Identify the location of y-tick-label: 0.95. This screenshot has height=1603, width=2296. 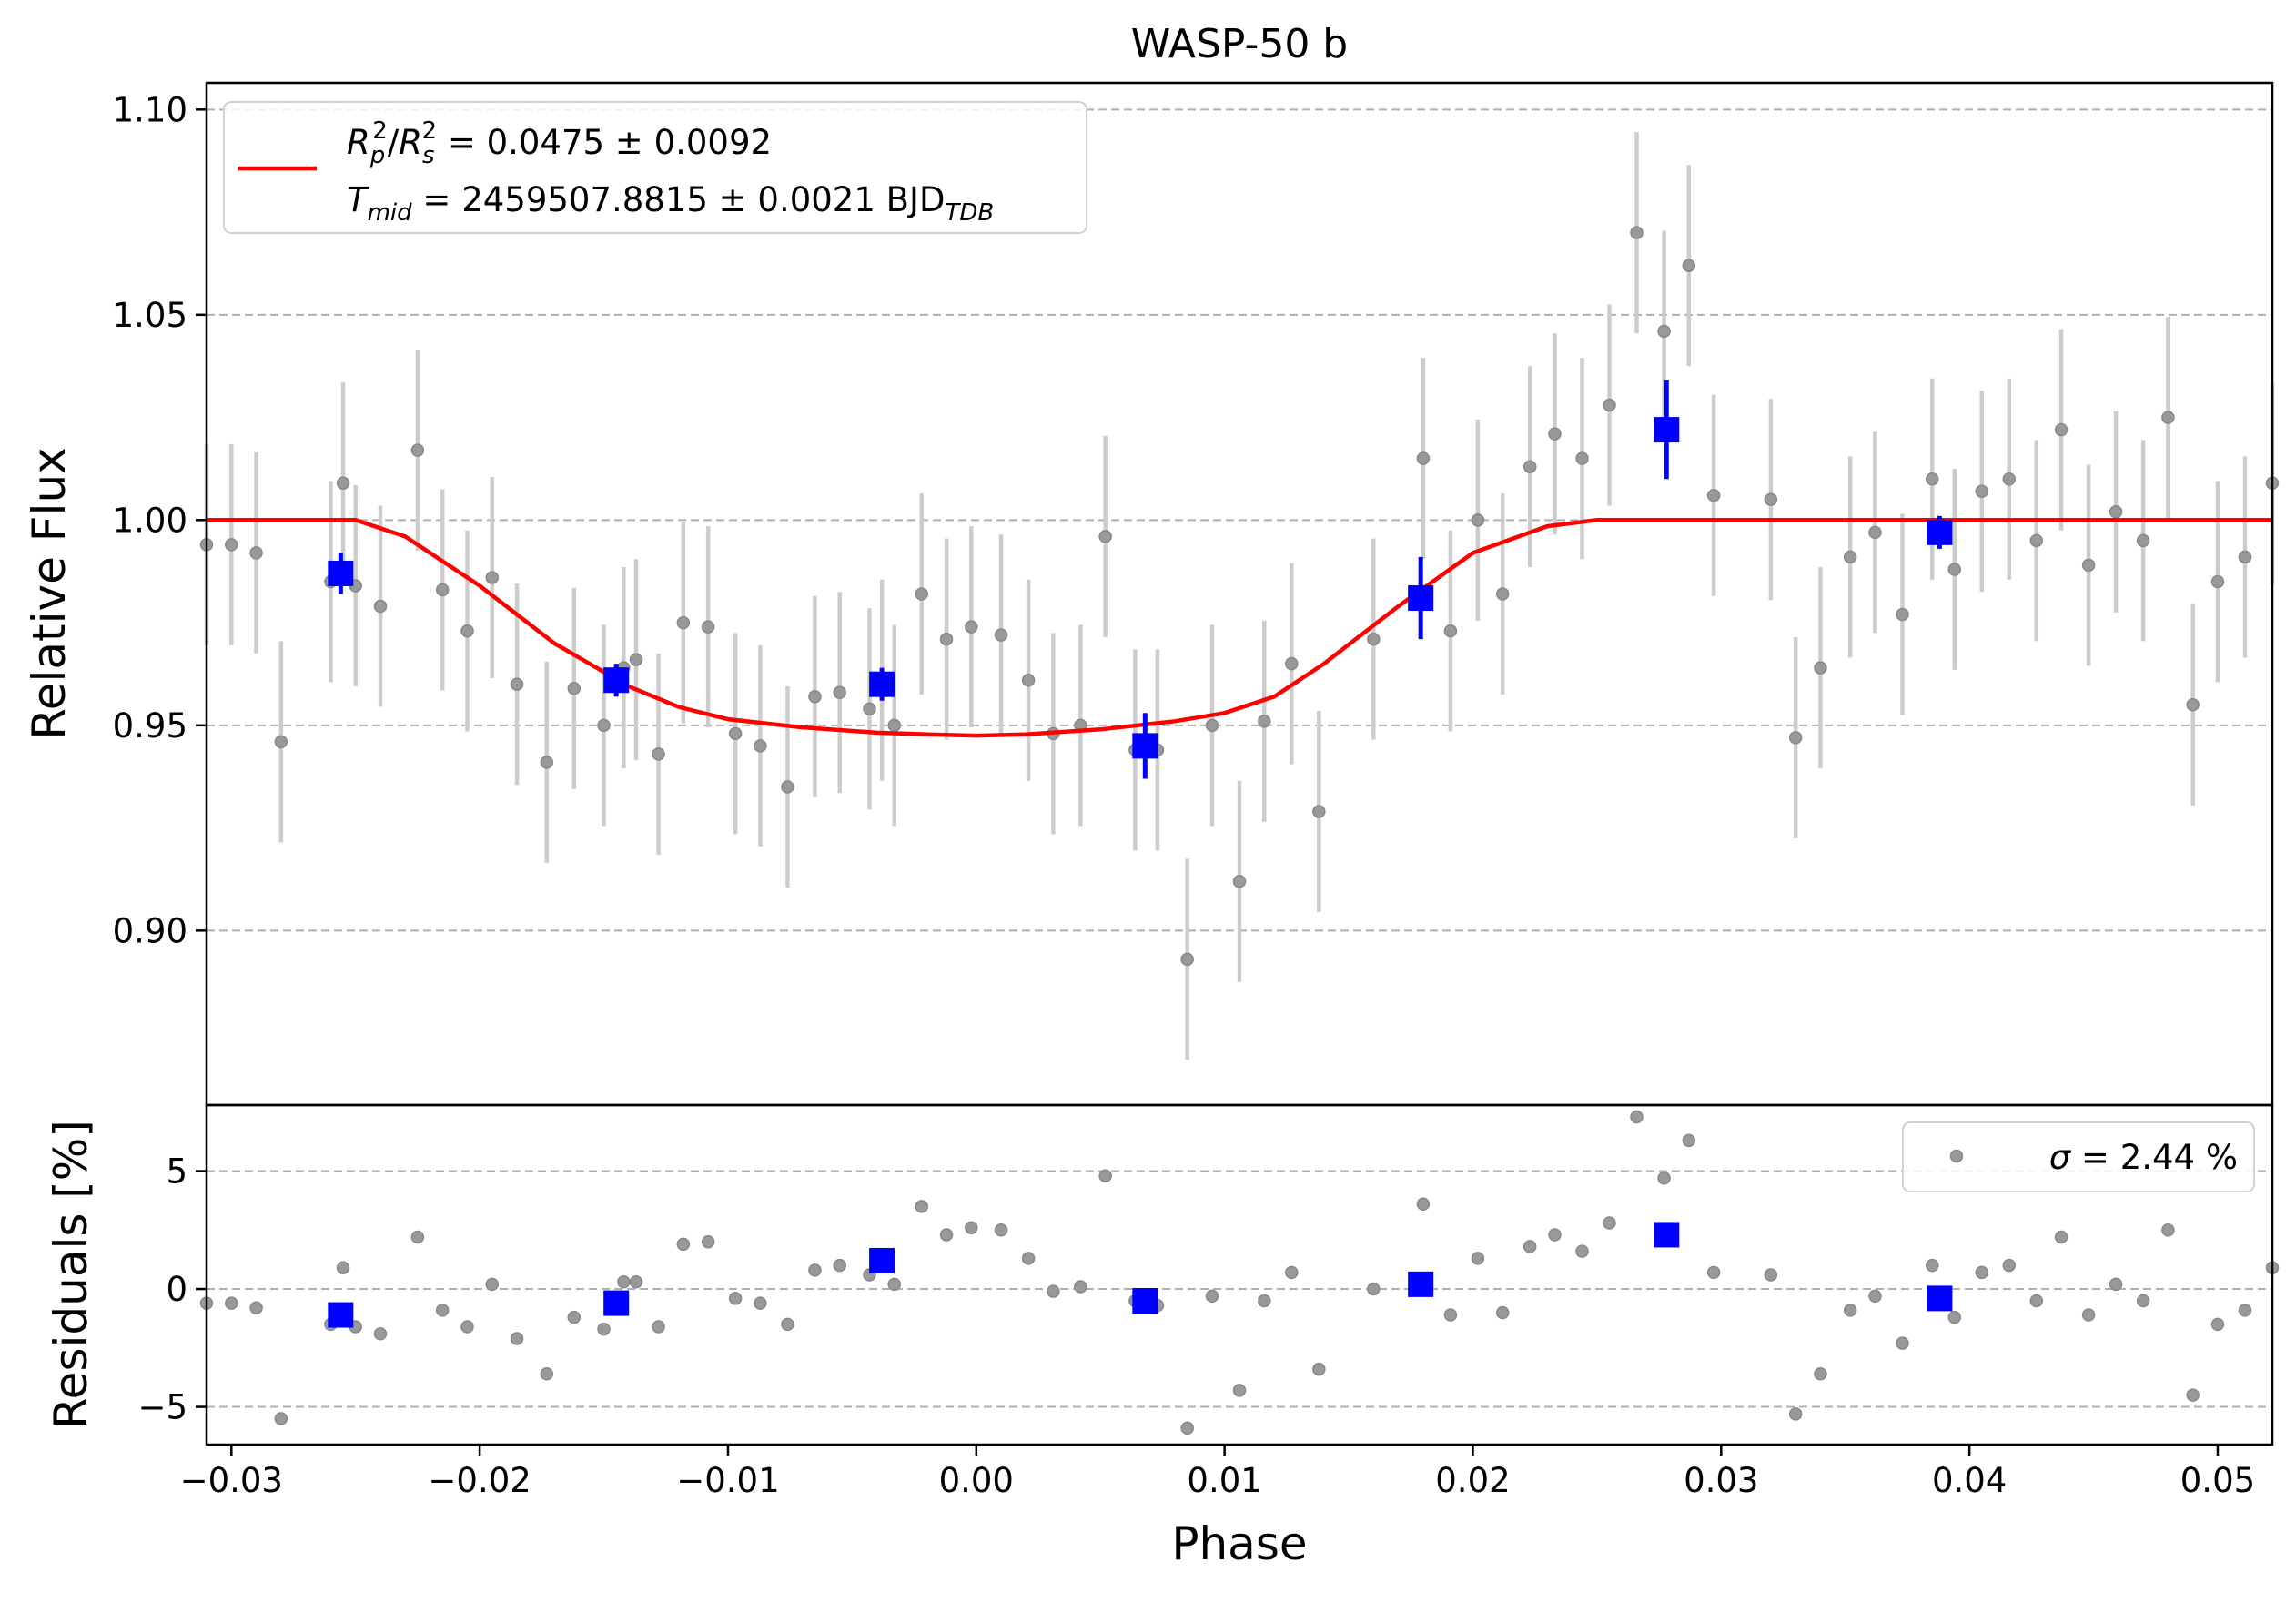
(150, 726).